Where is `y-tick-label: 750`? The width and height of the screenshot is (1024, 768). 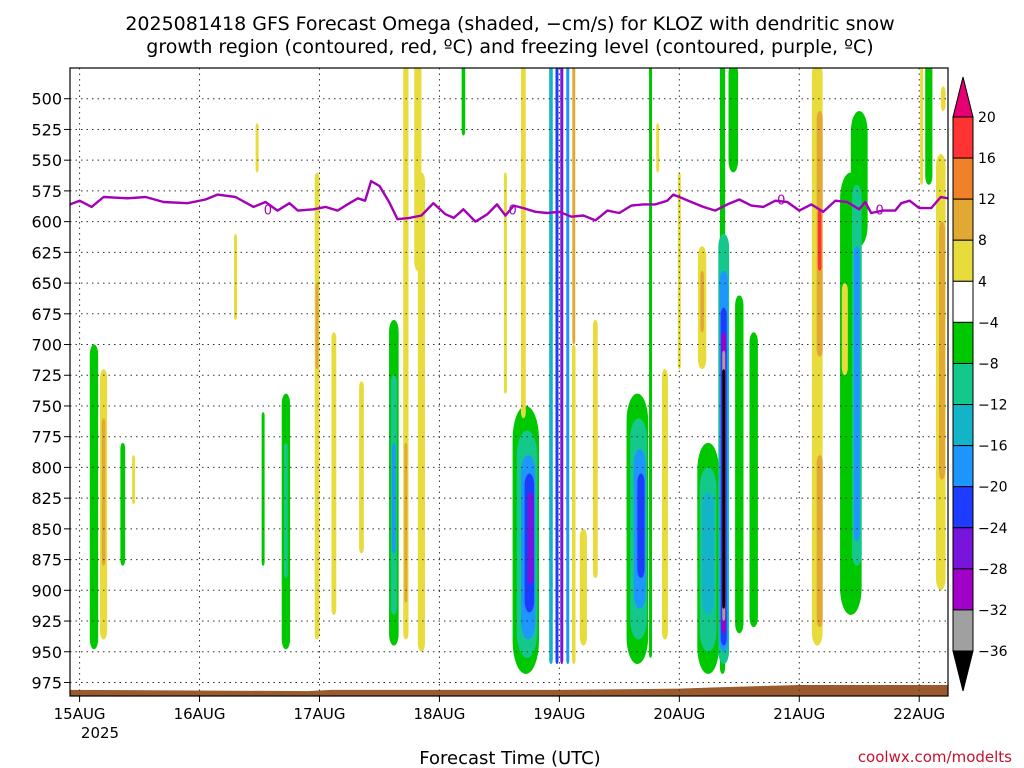 y-tick-label: 750 is located at coordinates (46, 406).